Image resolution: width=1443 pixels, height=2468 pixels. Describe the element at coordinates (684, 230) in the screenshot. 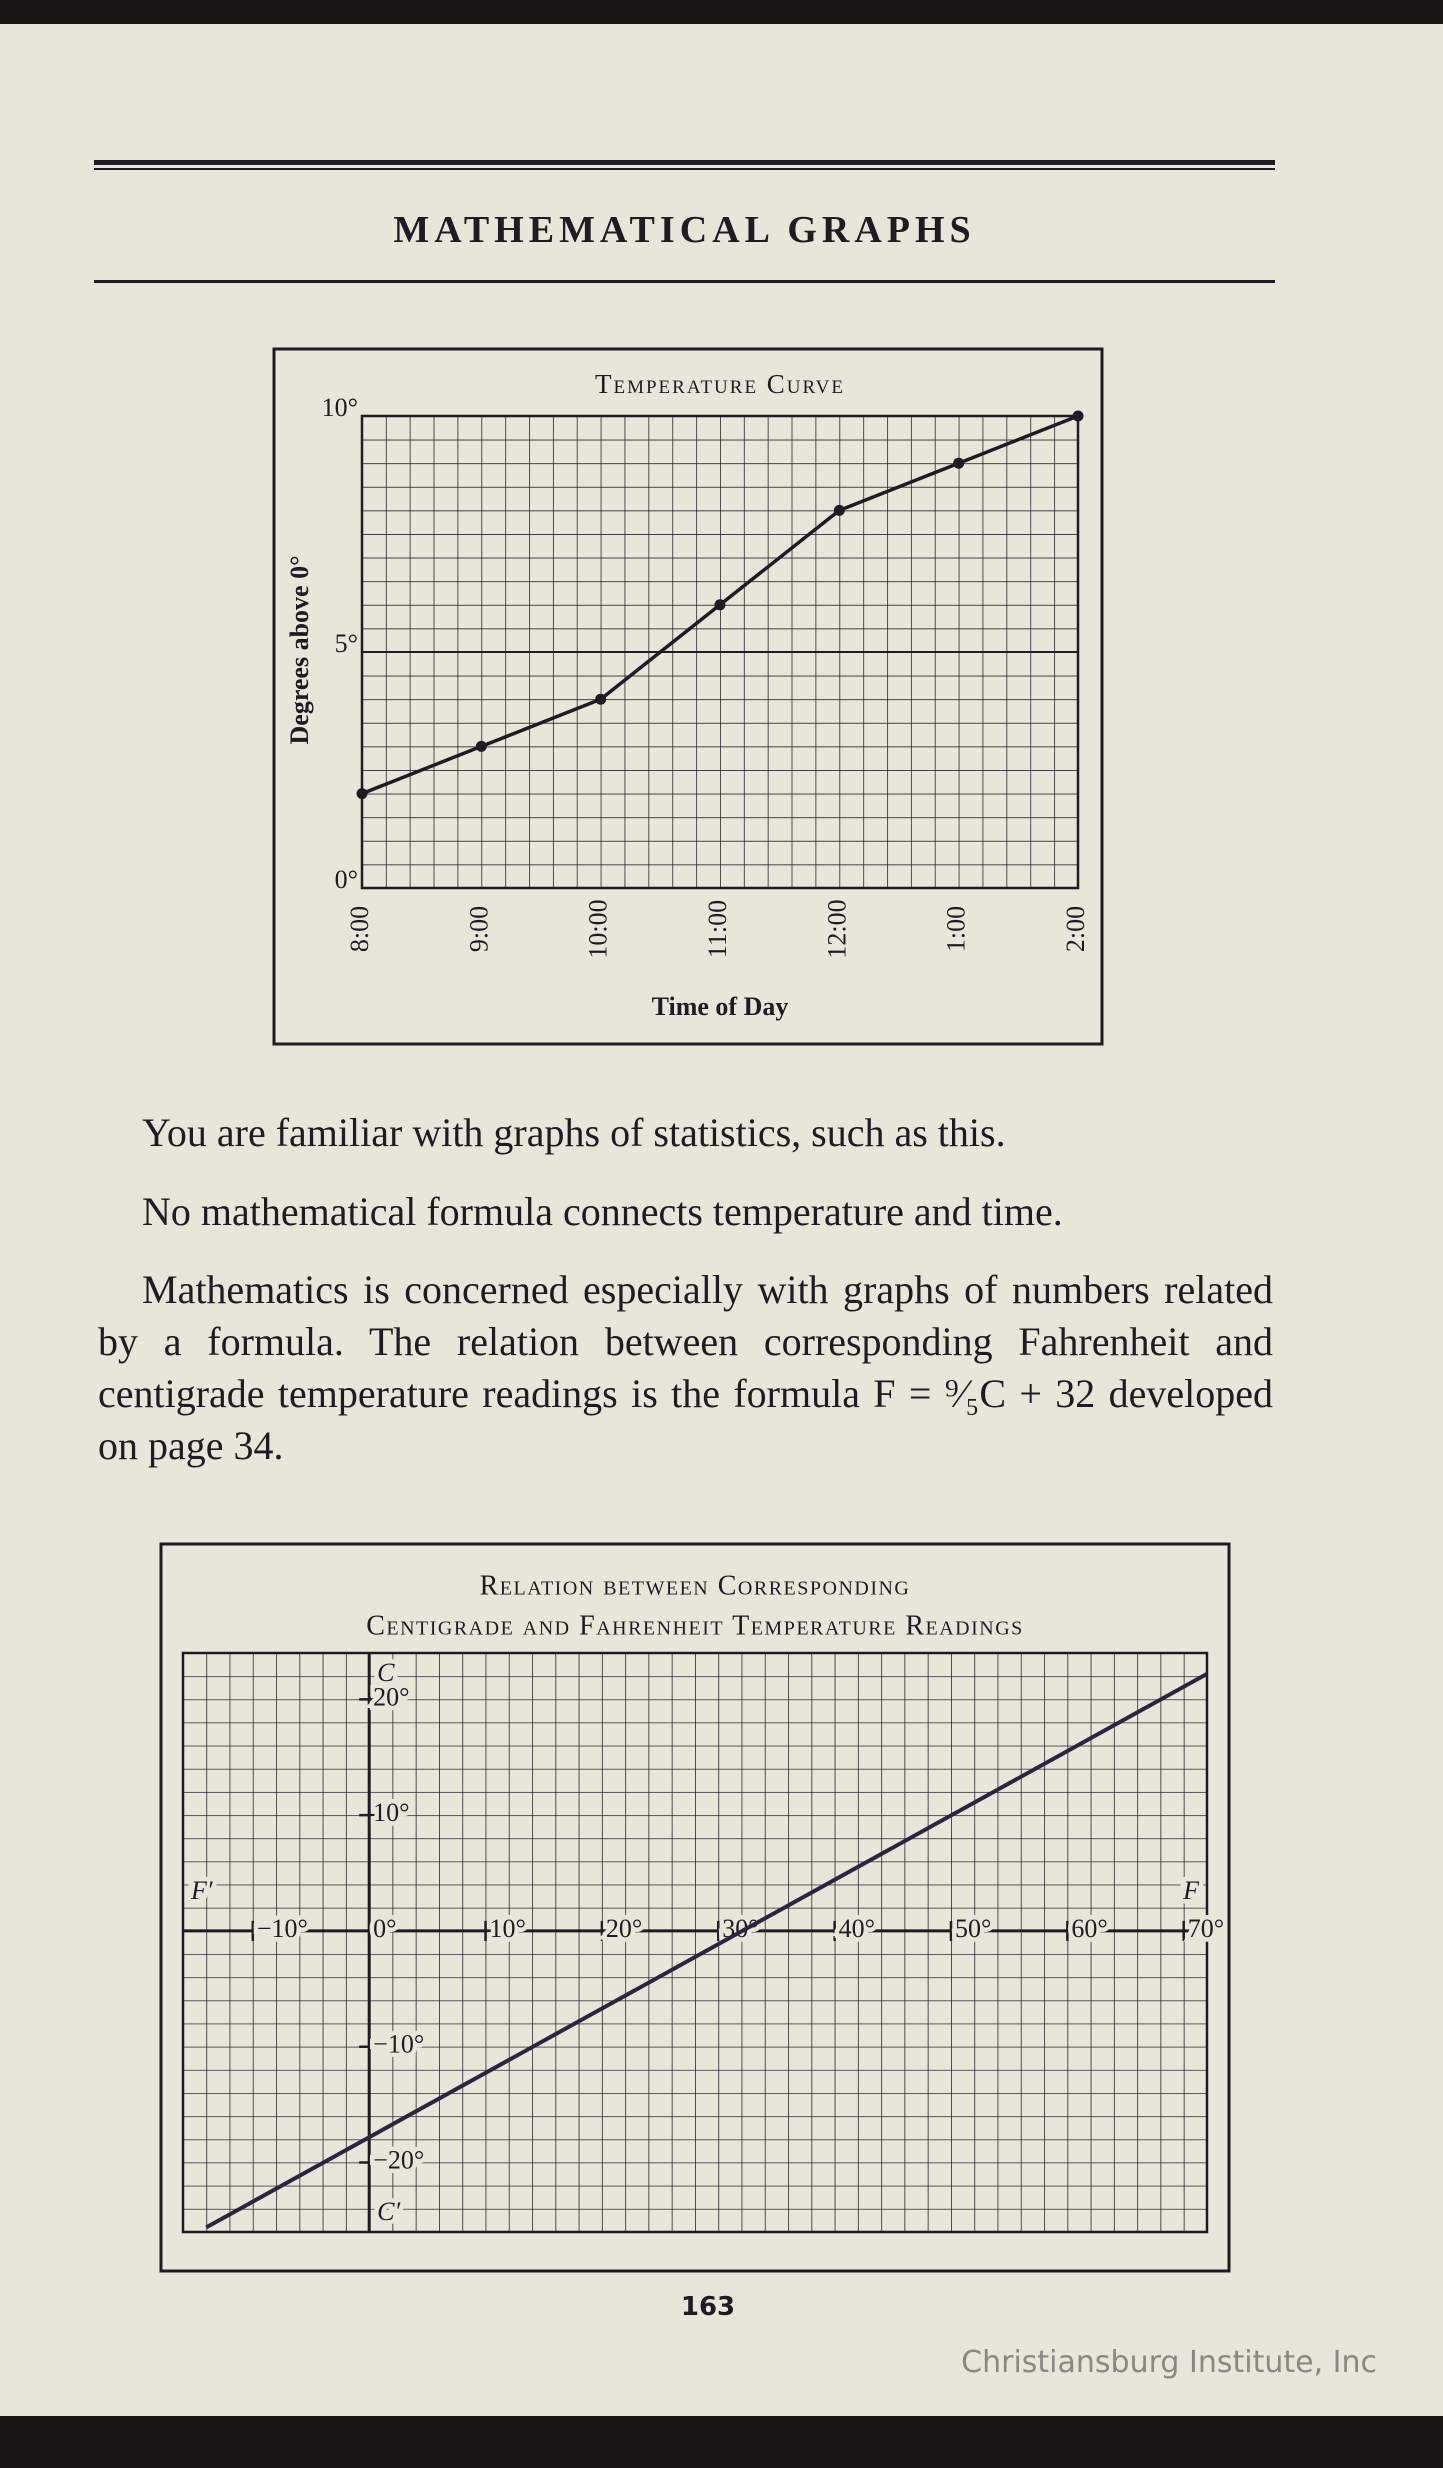

I see `running-head: MATHEMATICAL GRAPHS` at that location.